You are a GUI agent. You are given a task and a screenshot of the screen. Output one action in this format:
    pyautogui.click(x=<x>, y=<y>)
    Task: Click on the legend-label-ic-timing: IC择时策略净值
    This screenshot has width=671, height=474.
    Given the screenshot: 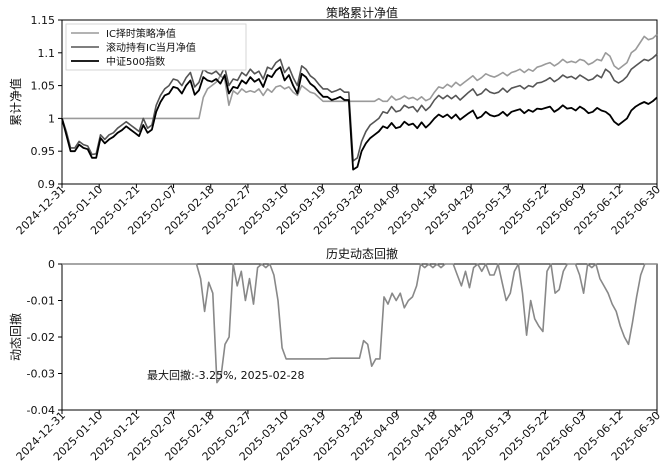 What is the action you would take?
    pyautogui.click(x=141, y=33)
    